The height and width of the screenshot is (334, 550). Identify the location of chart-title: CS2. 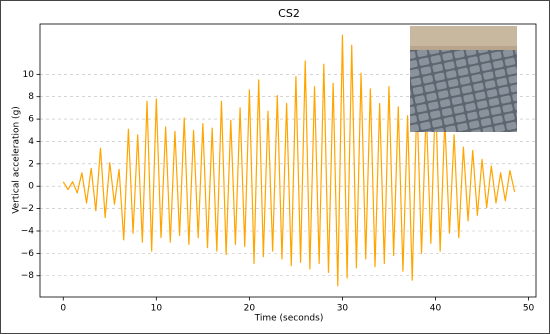
(289, 13).